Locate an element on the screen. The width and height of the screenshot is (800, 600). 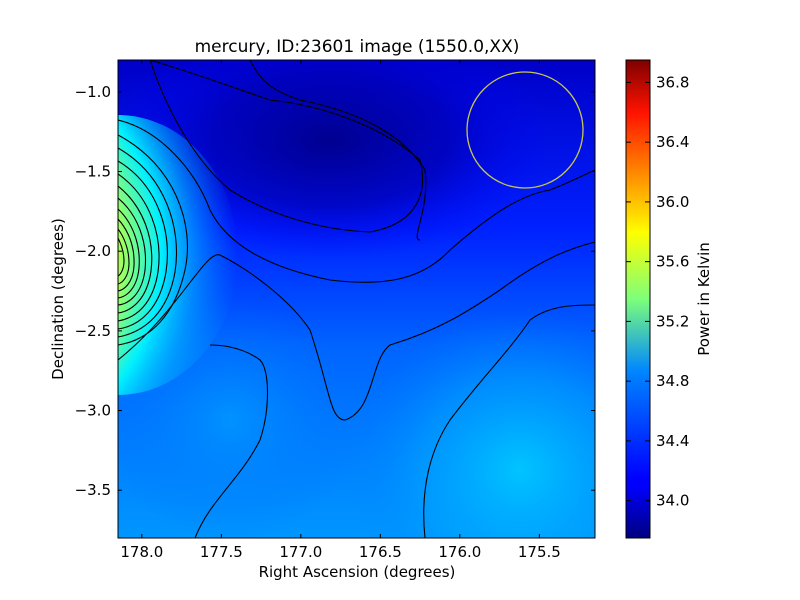
x-tick-label: 178.0 is located at coordinates (141, 552).